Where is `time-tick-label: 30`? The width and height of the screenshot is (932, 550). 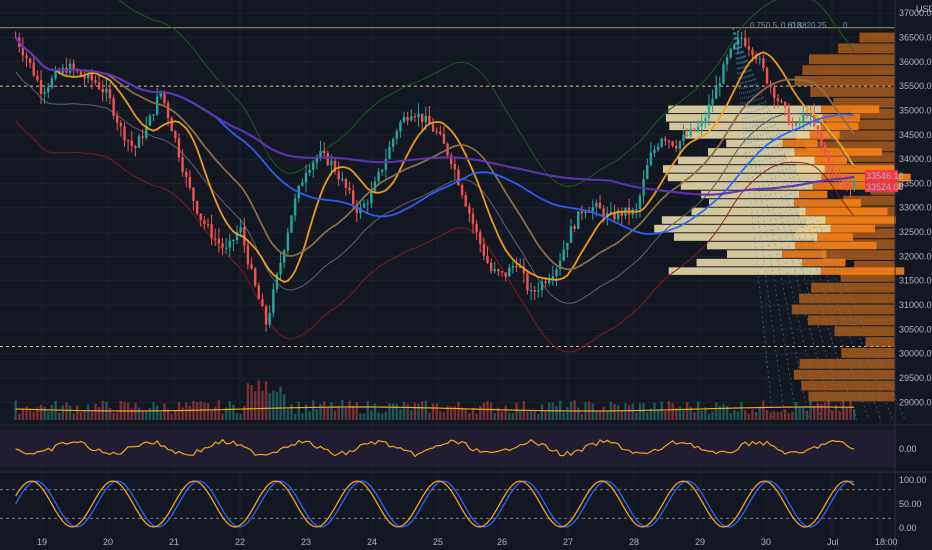 time-tick-label: 30 is located at coordinates (766, 542).